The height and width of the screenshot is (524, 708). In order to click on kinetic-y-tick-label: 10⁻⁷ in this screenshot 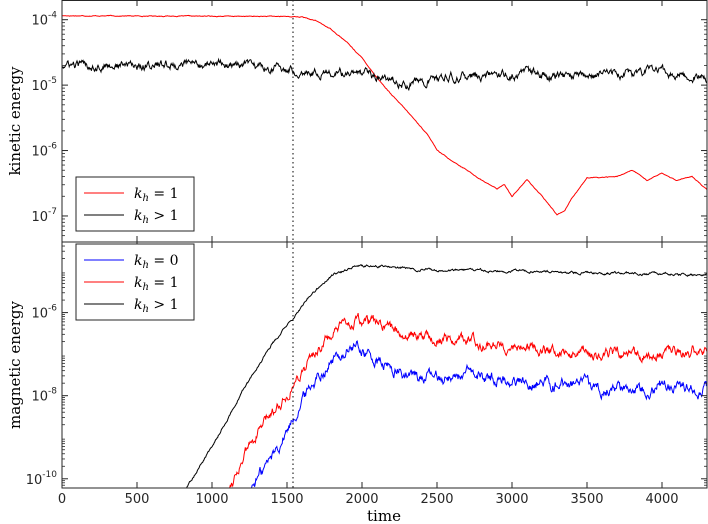, I will do `click(44, 216)`.